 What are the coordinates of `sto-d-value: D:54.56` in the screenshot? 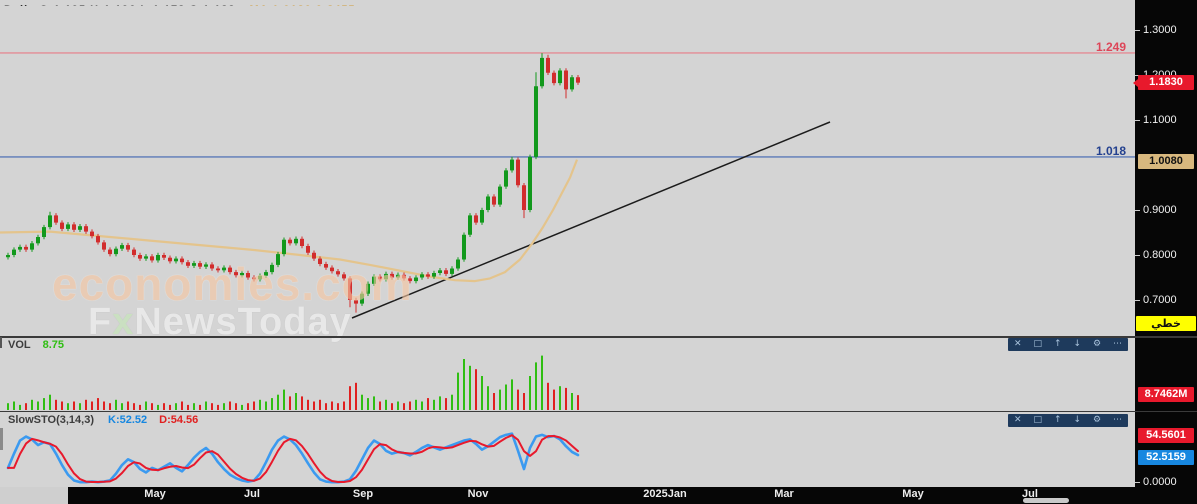 It's located at (179, 420).